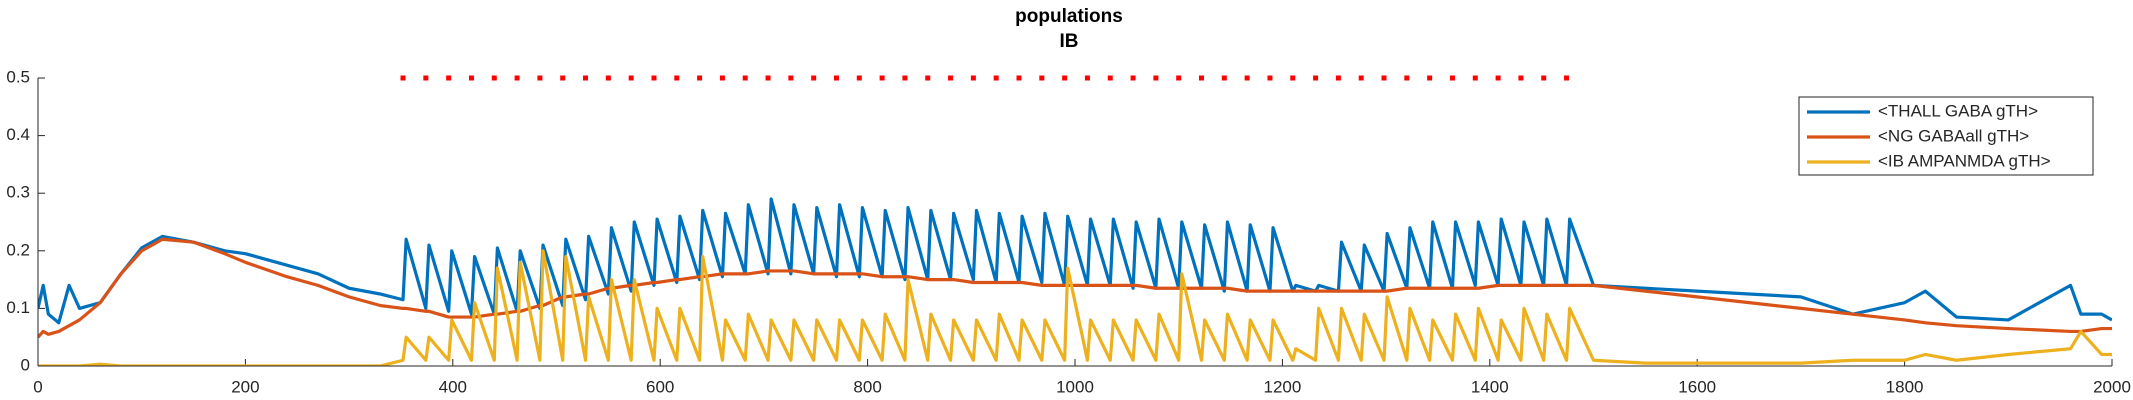 Image resolution: width=2133 pixels, height=400 pixels. I want to click on x-tick-label: 600, so click(660, 386).